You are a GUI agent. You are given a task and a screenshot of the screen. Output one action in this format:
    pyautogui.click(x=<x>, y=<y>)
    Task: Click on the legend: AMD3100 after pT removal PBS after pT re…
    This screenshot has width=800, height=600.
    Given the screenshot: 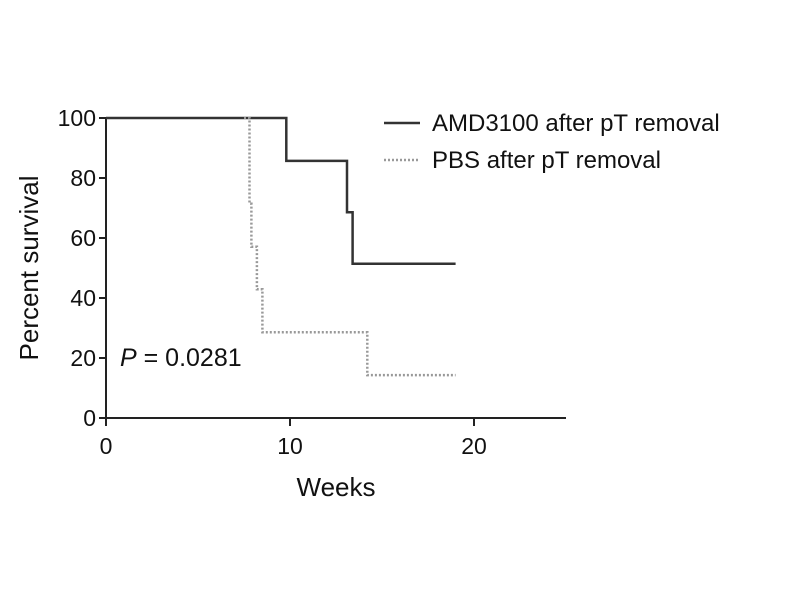 What is the action you would take?
    pyautogui.click(x=552, y=142)
    